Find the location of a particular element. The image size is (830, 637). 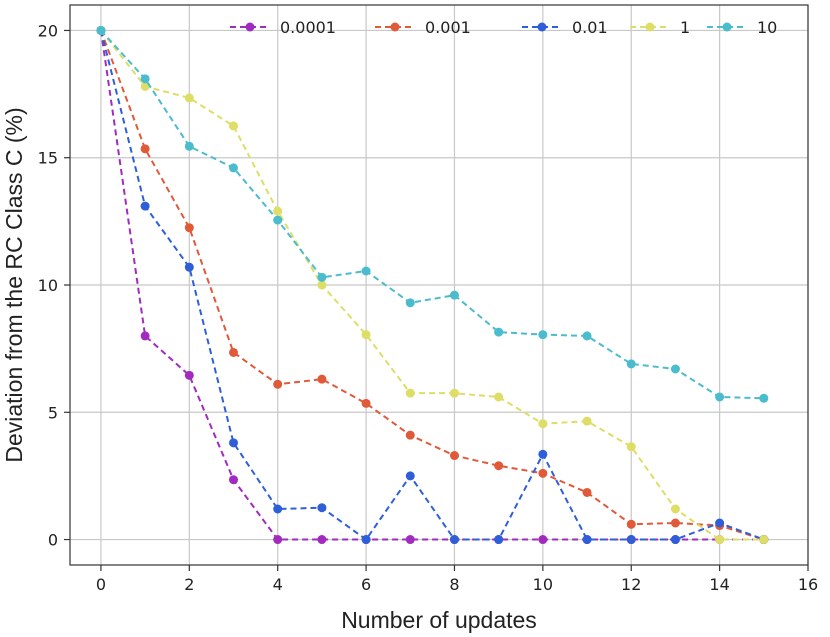

y-tick-label: 10 is located at coordinates (48, 285).